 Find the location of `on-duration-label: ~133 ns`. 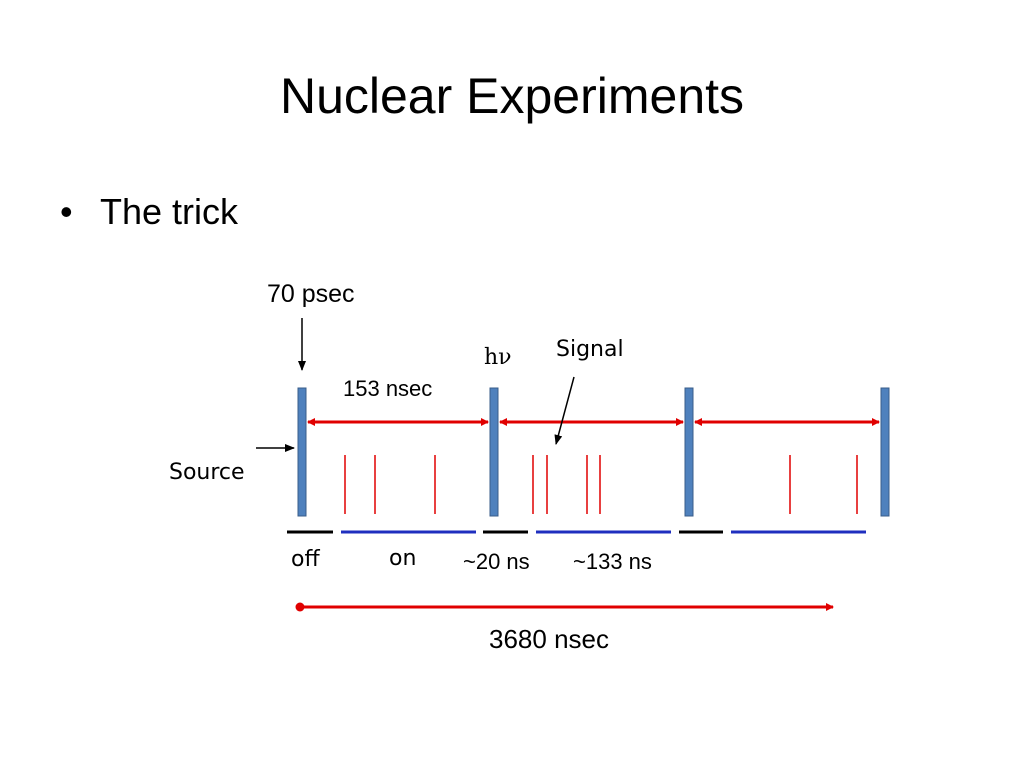

on-duration-label: ~133 ns is located at coordinates (612, 561).